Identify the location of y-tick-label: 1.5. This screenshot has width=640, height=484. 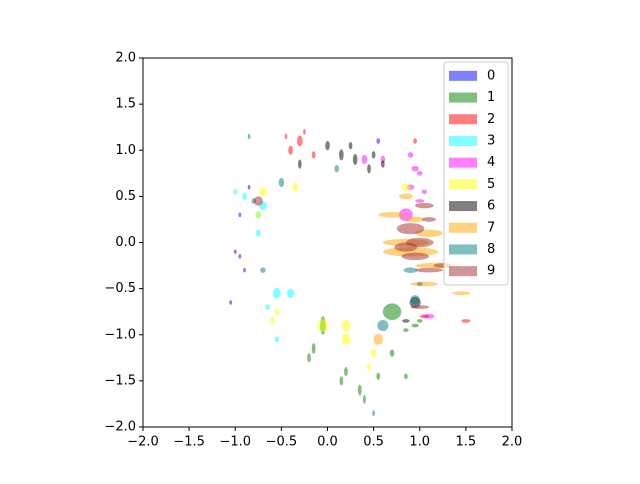
(125, 104).